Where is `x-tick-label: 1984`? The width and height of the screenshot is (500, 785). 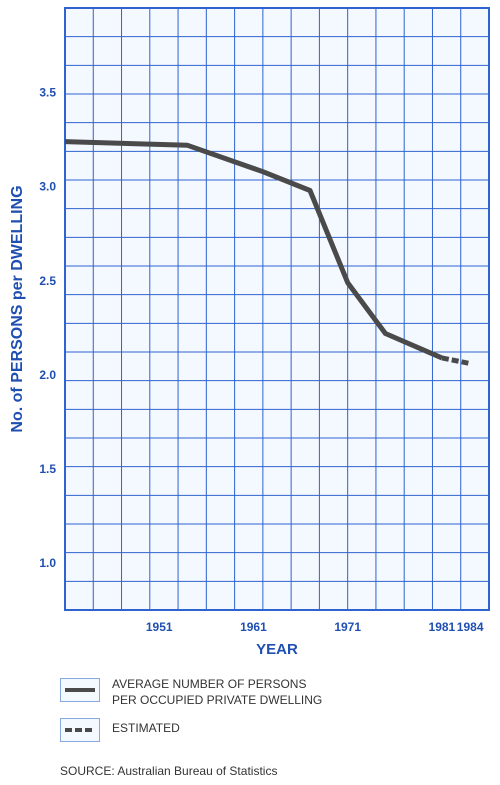 x-tick-label: 1984 is located at coordinates (470, 627).